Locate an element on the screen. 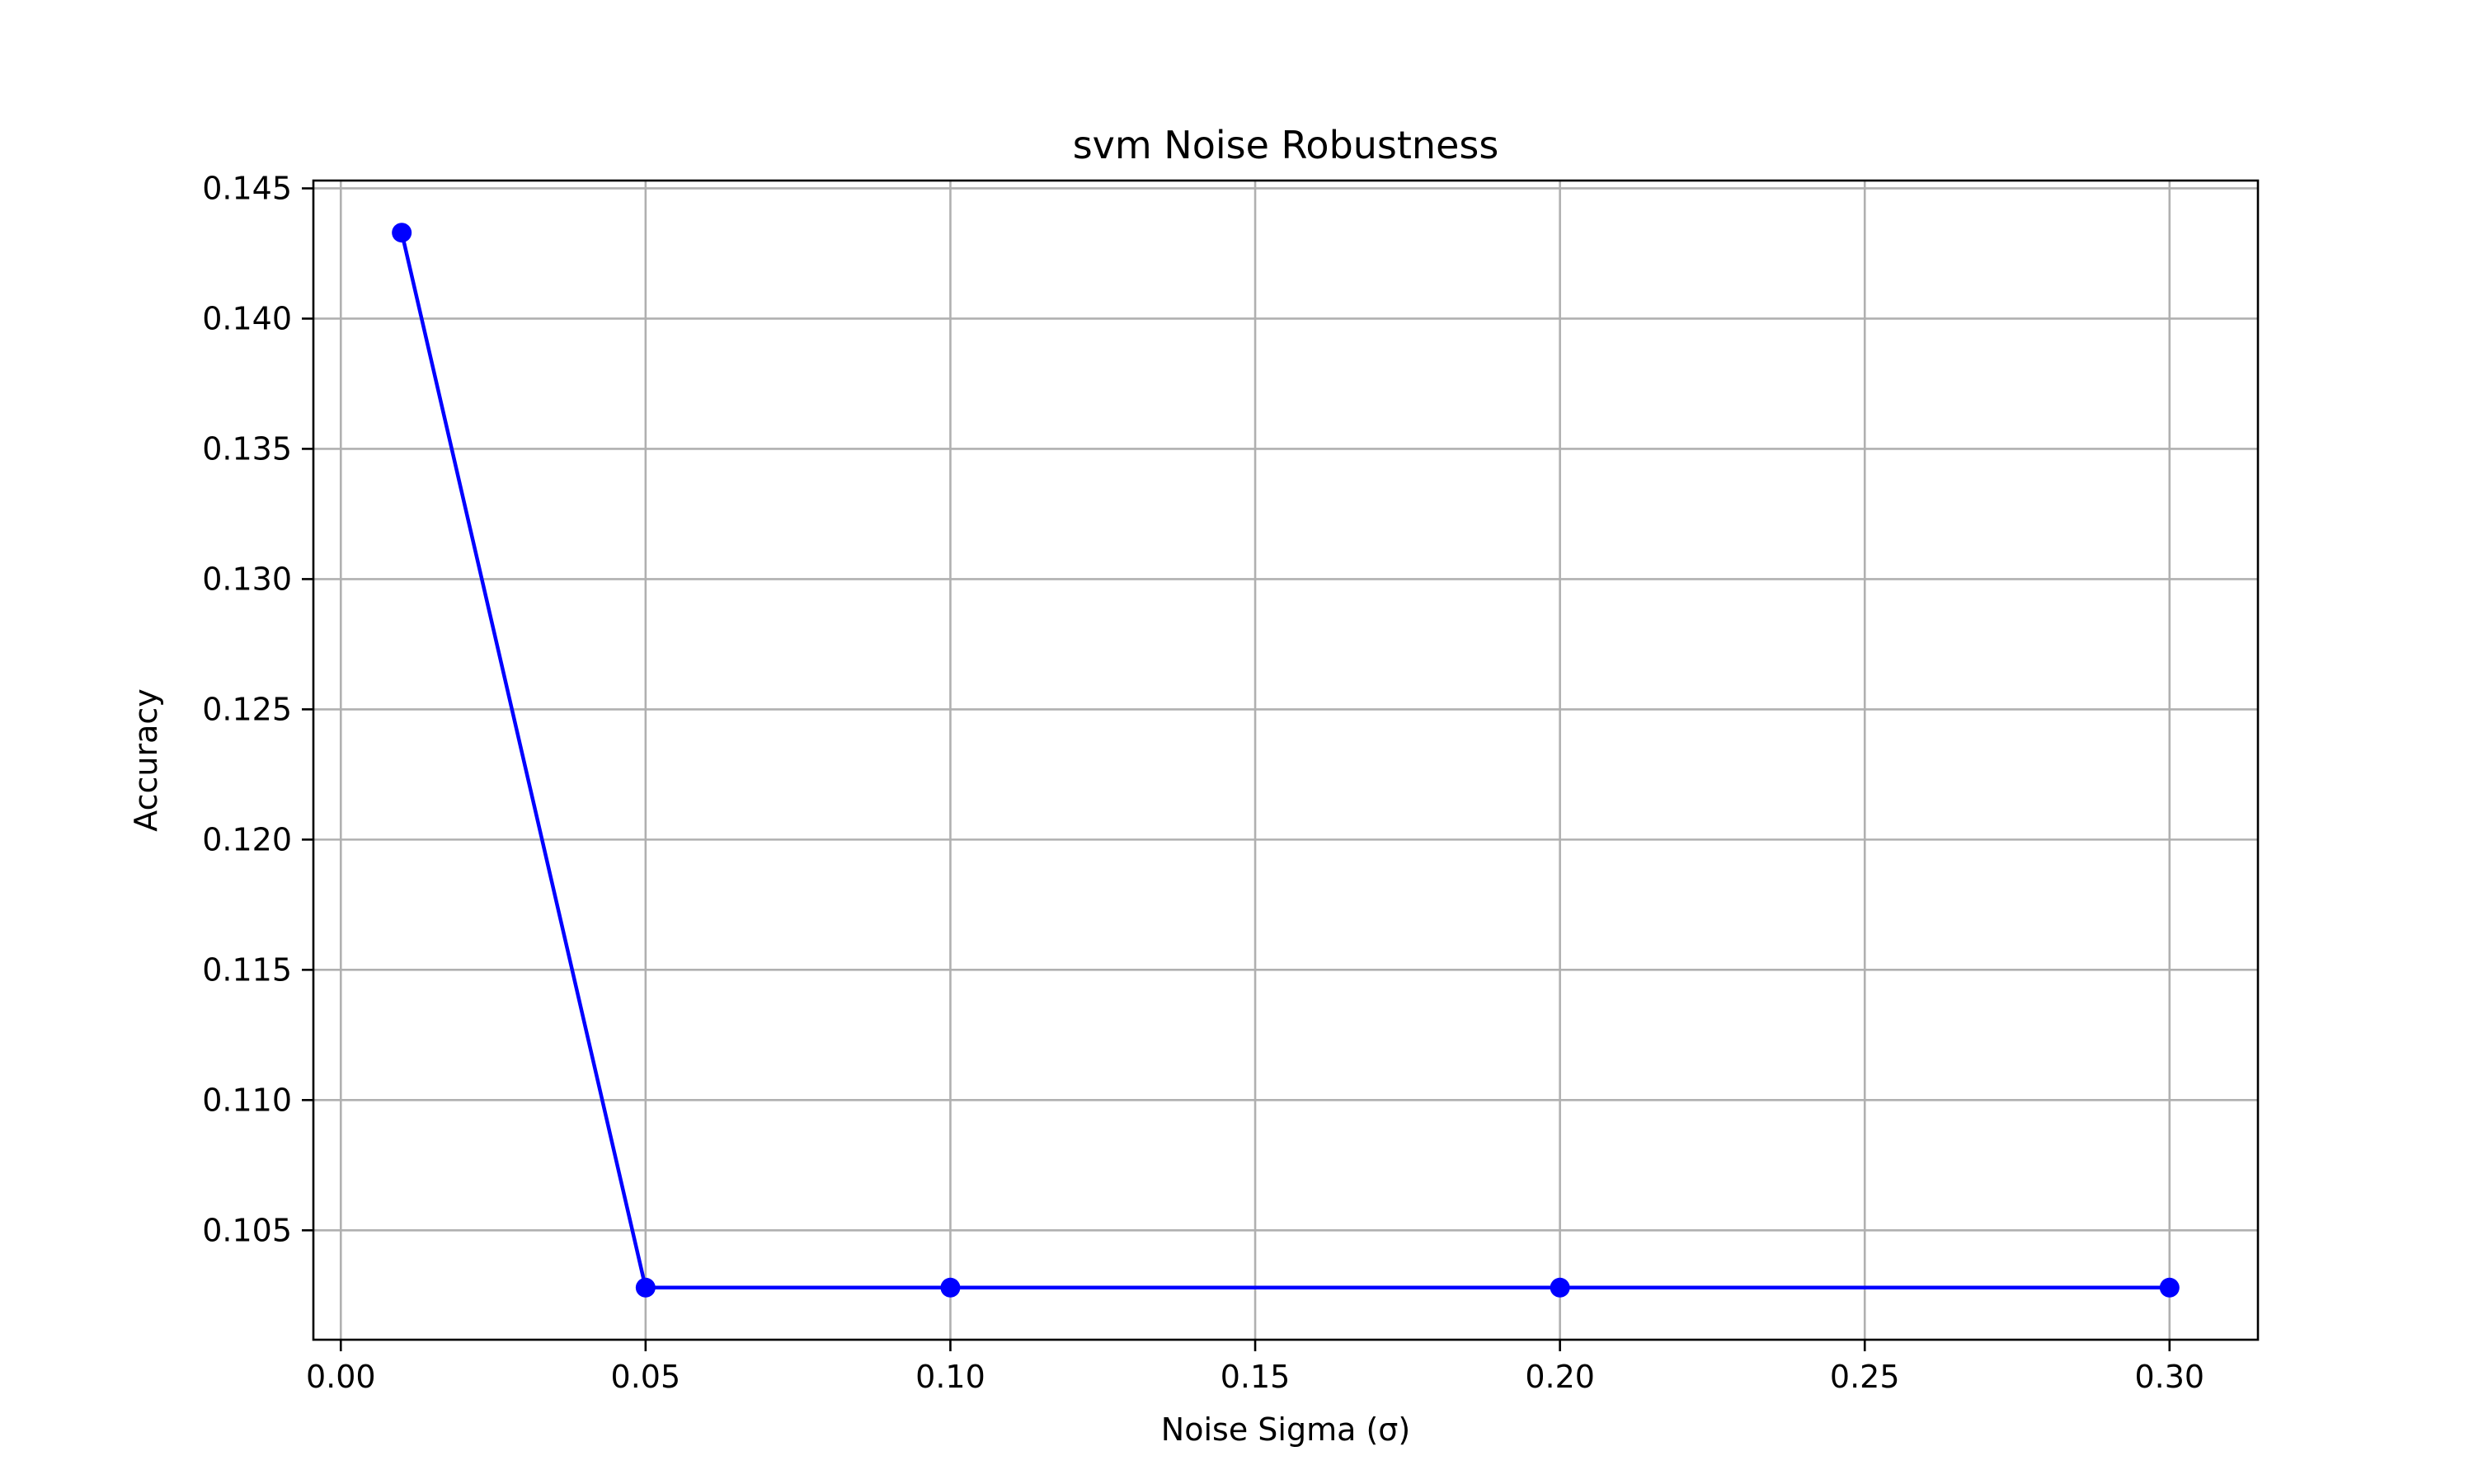 This screenshot has width=2474, height=1484. x-axis-label: Noise Sigma (σ) is located at coordinates (1285, 1429).